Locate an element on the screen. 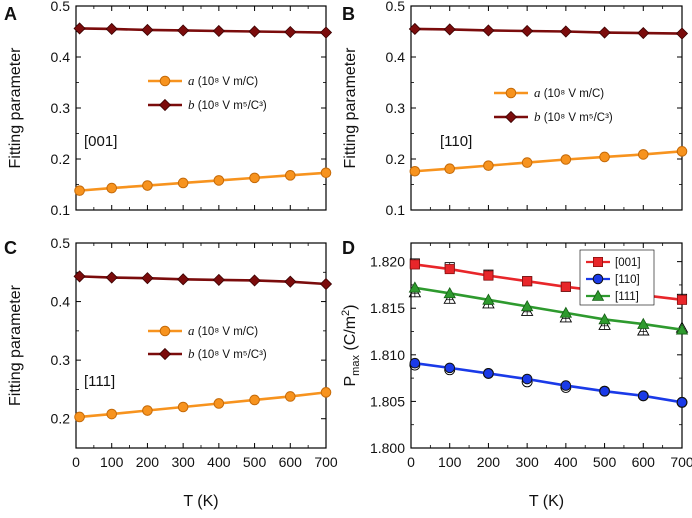 The width and height of the screenshot is (692, 518). series-110-line is located at coordinates (548, 382).